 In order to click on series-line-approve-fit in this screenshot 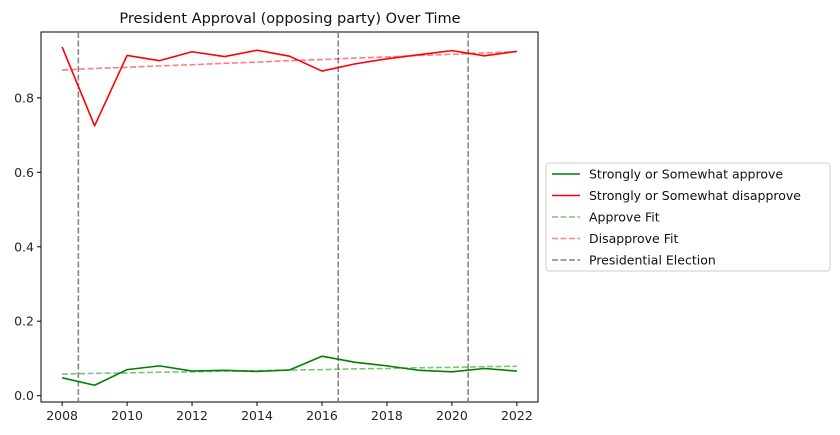, I will do `click(289, 370)`.